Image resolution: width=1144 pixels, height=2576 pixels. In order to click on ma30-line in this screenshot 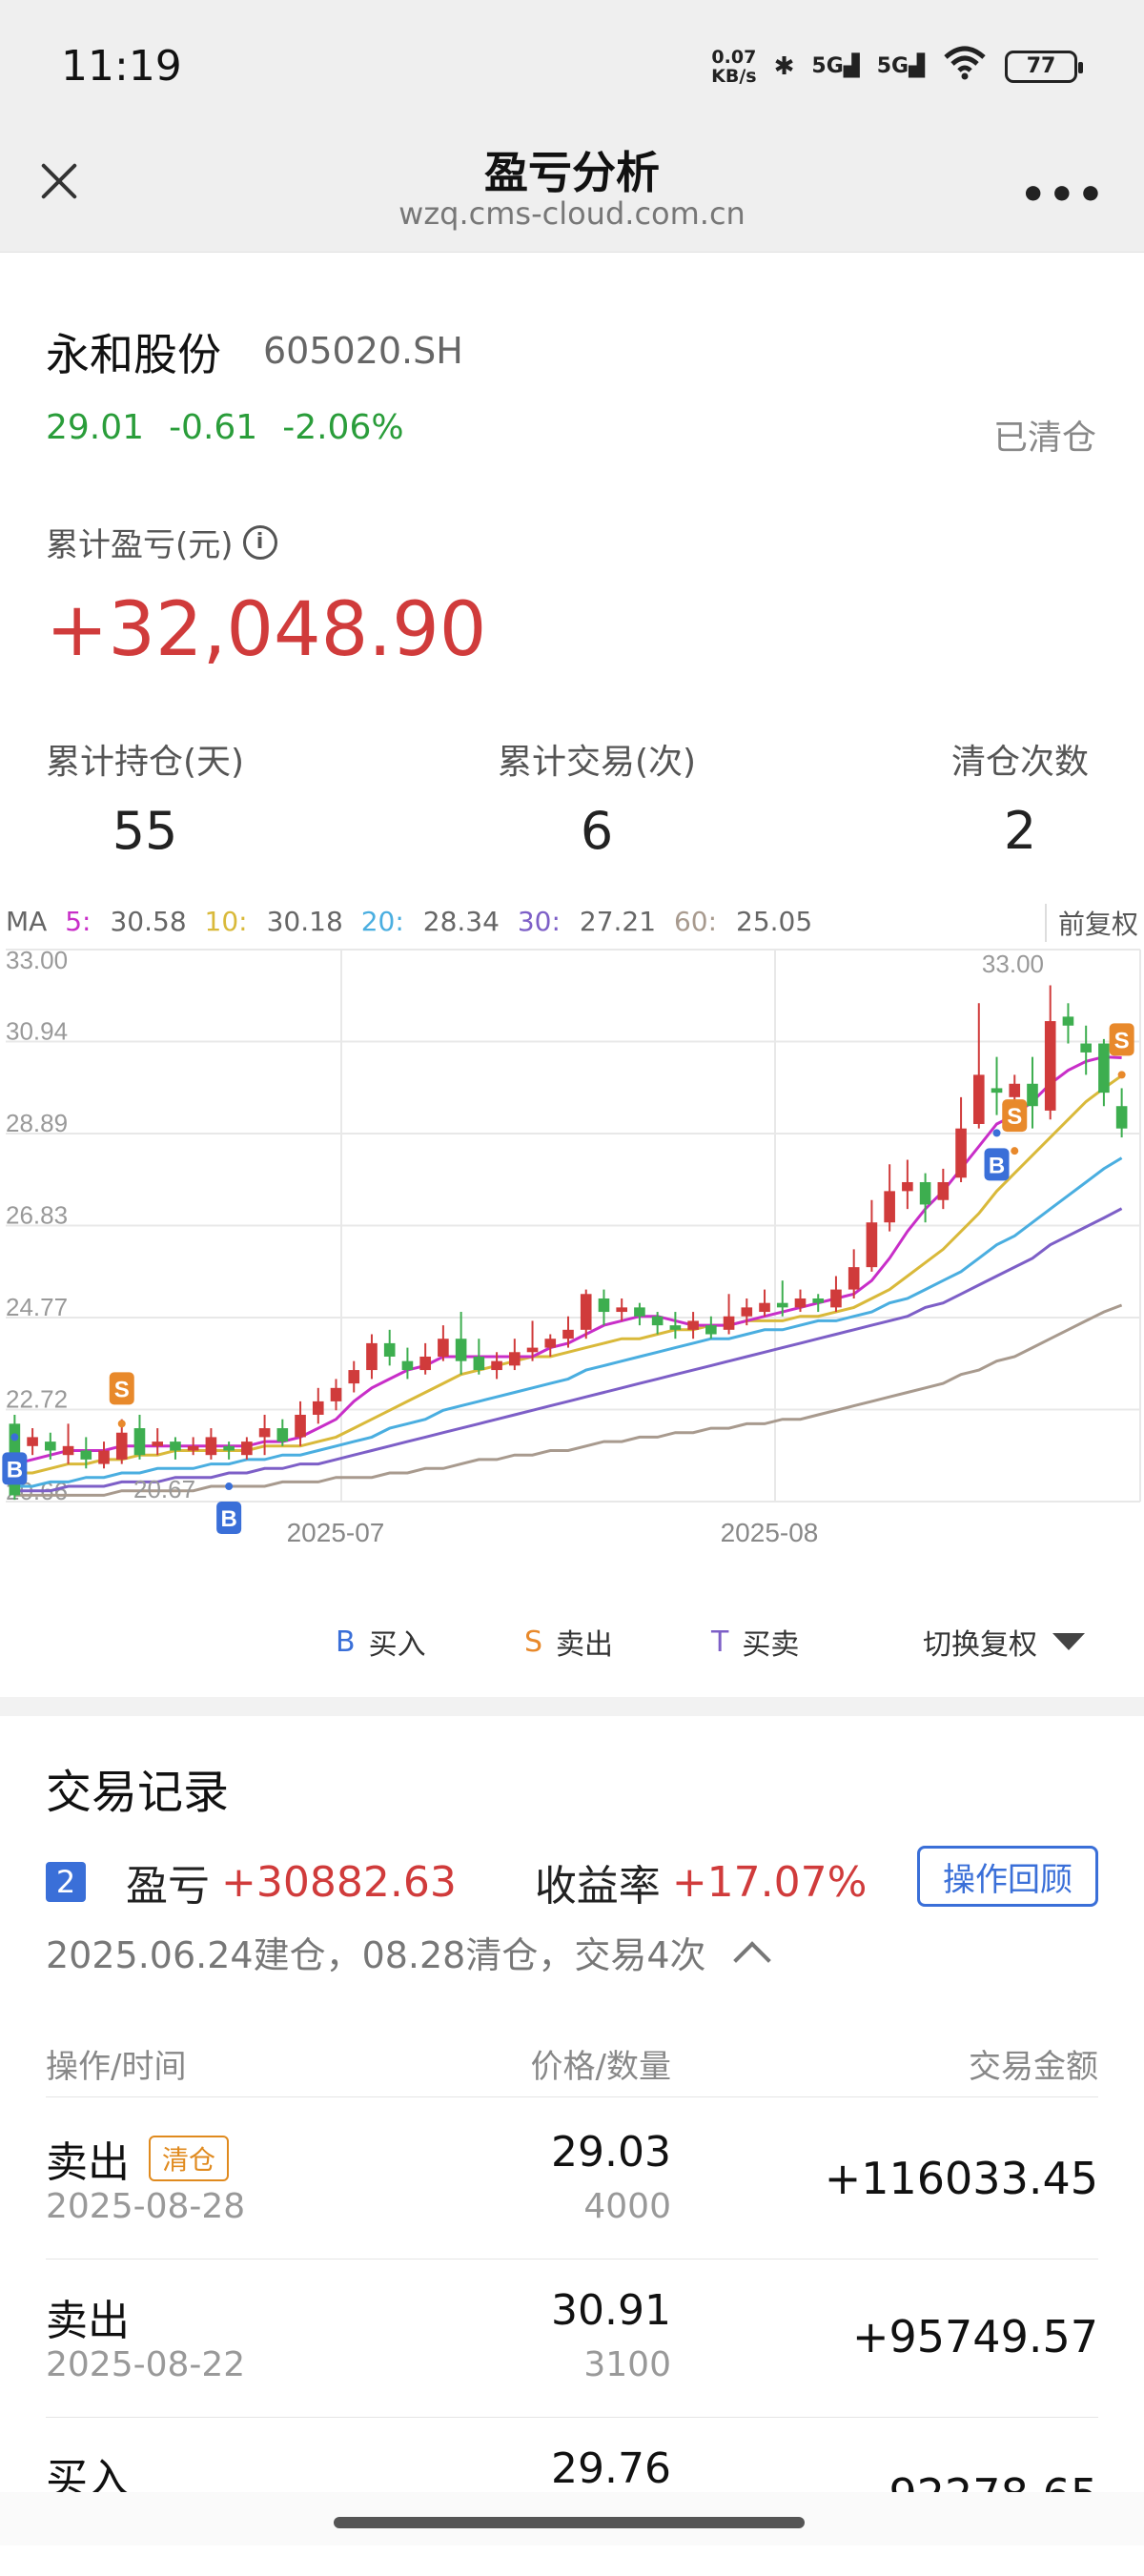, I will do `click(568, 1350)`.